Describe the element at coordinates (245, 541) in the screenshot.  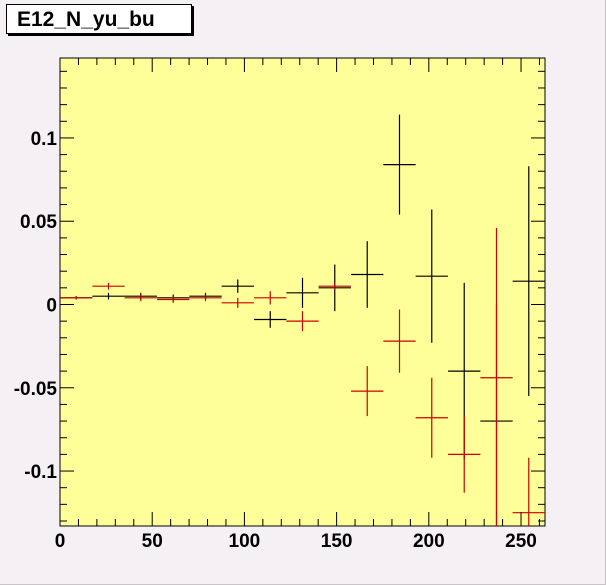
I see `x-tick-label: 100` at that location.